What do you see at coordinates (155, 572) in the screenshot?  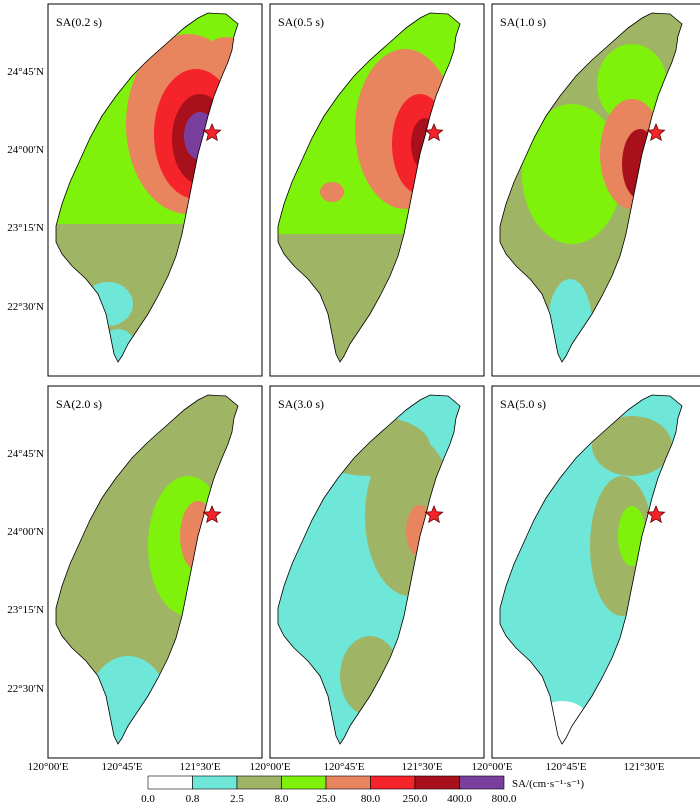 I see `panel-sa-2-0: SA(2.0 s)` at bounding box center [155, 572].